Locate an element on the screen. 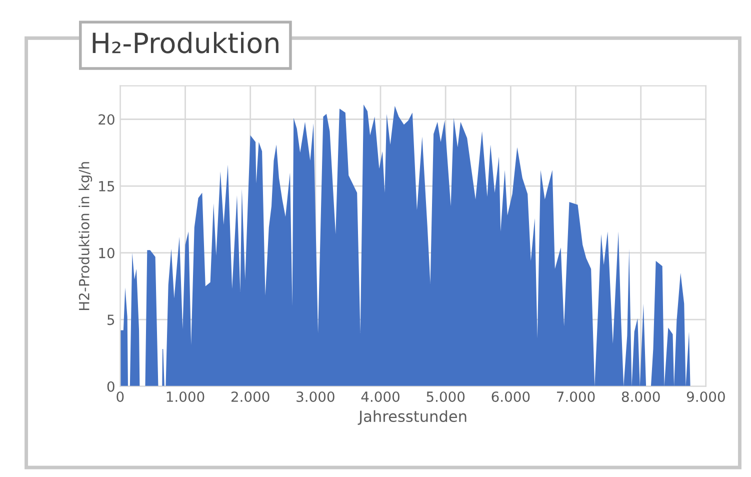 This screenshot has width=751, height=477. x-tick-label: 2.000 is located at coordinates (250, 396).